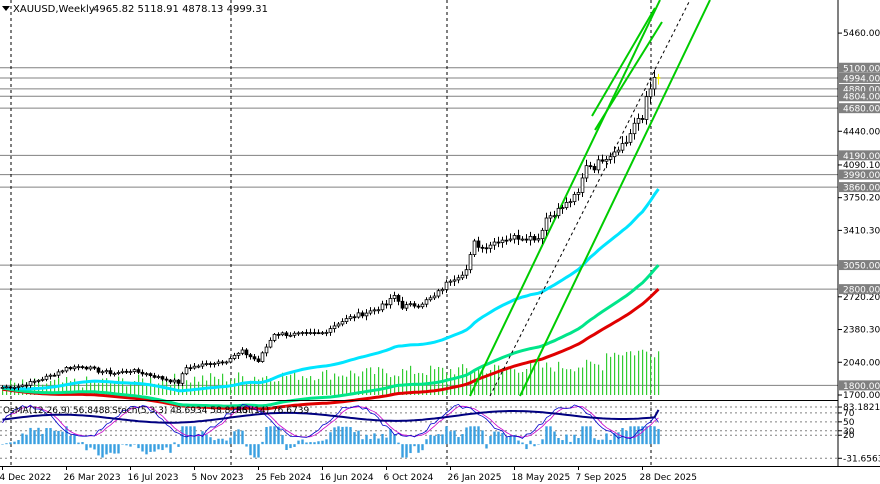  What do you see at coordinates (601, 478) in the screenshot?
I see `date-tick-label: 7 Sep 2025` at bounding box center [601, 478].